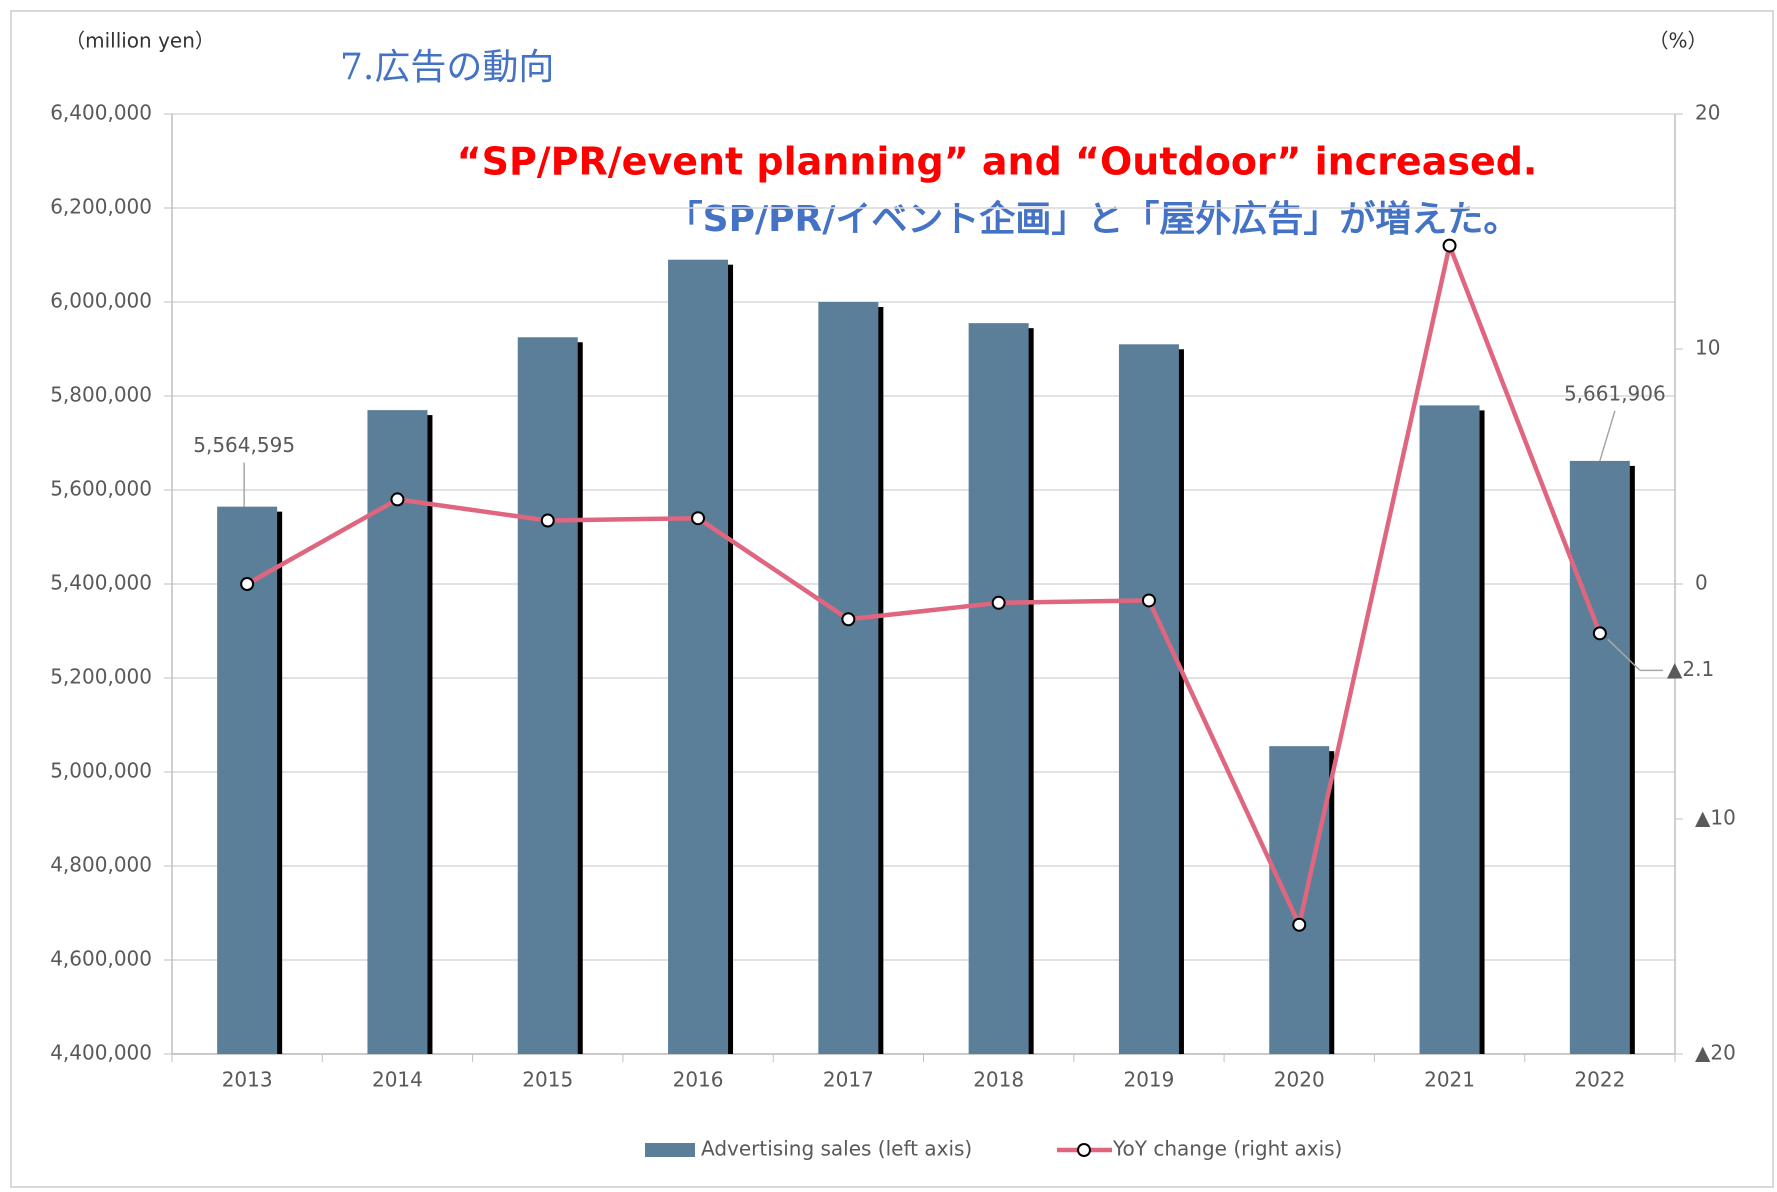 This screenshot has height=1192, width=1777. What do you see at coordinates (698, 1080) in the screenshot?
I see `x-tick-label: 2016` at bounding box center [698, 1080].